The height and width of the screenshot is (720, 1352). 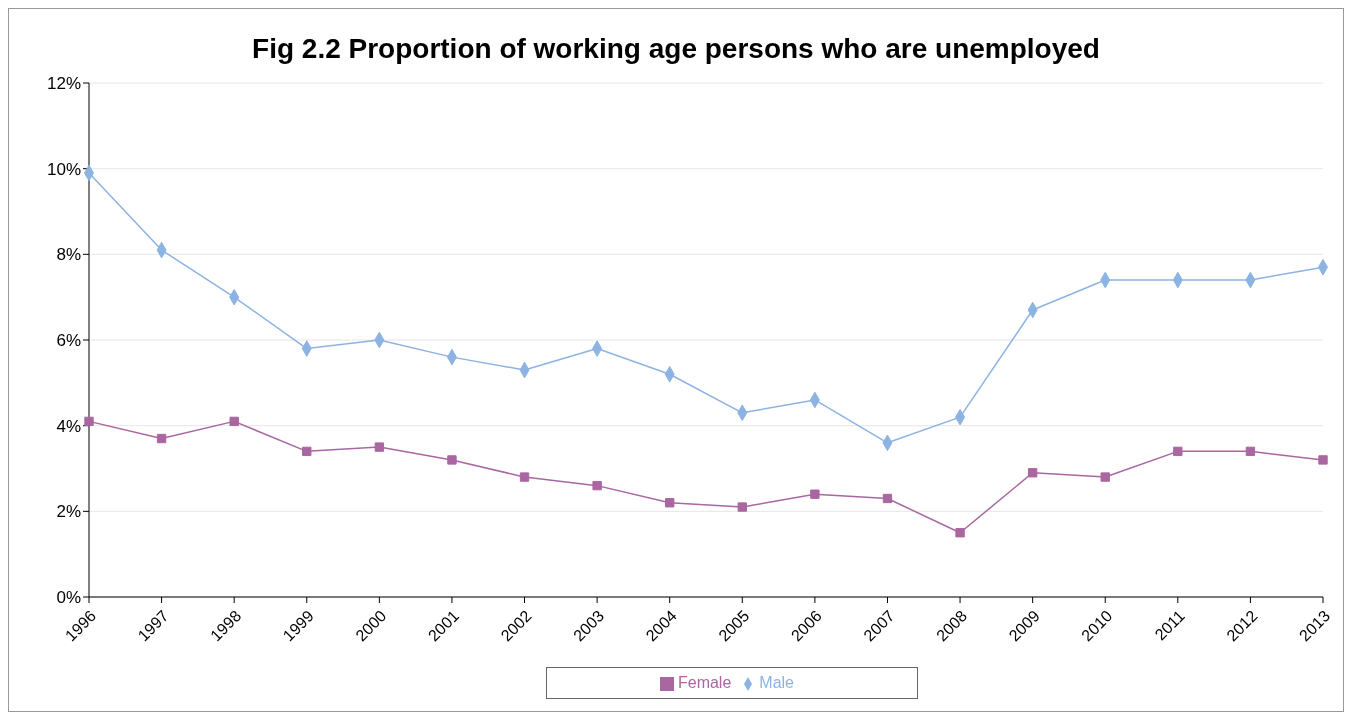 What do you see at coordinates (68, 426) in the screenshot?
I see `y-tick-label: 4%` at bounding box center [68, 426].